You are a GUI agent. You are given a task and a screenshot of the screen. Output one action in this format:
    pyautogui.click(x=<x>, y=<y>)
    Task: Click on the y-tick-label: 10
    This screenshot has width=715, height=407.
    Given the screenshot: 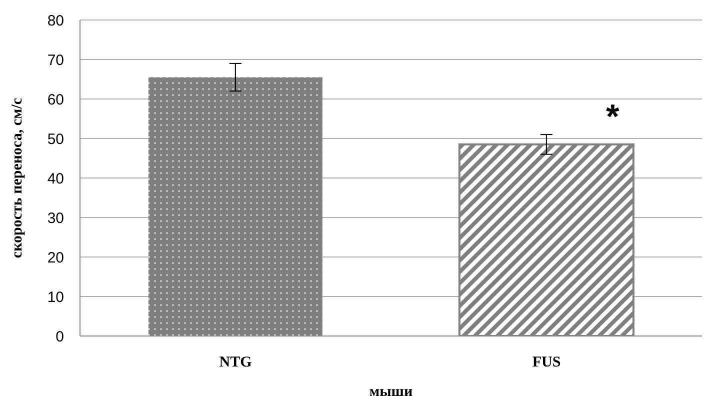 What is the action you would take?
    pyautogui.click(x=55, y=297)
    